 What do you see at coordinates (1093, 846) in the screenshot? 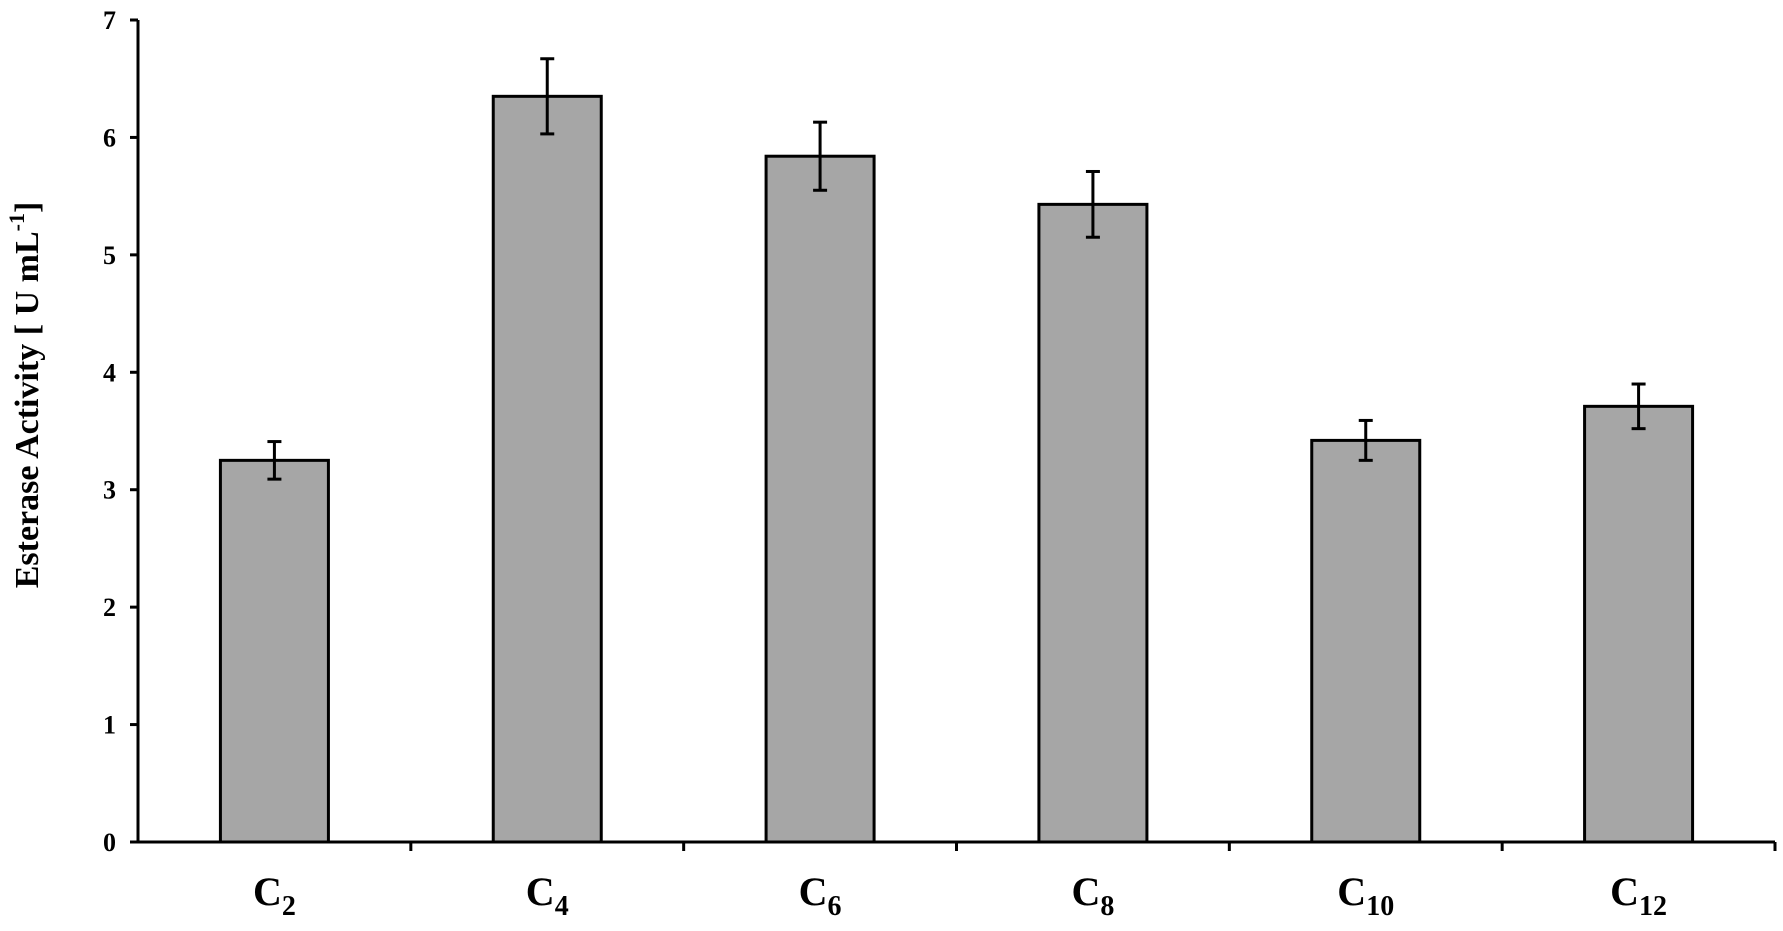
I see `x-ticks-group` at bounding box center [1093, 846].